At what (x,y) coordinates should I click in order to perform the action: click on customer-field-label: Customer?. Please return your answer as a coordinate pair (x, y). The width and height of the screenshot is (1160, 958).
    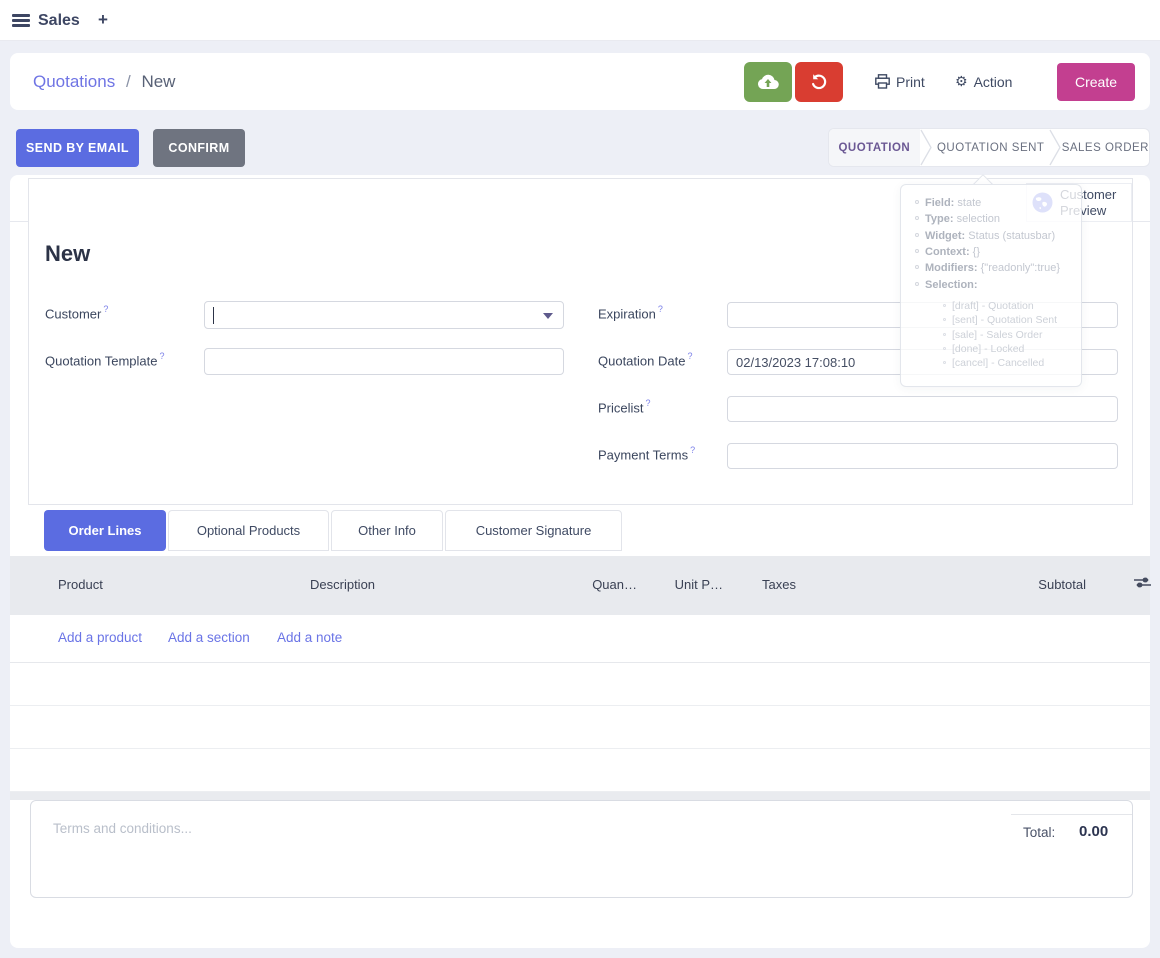
    Looking at the image, I should click on (77, 313).